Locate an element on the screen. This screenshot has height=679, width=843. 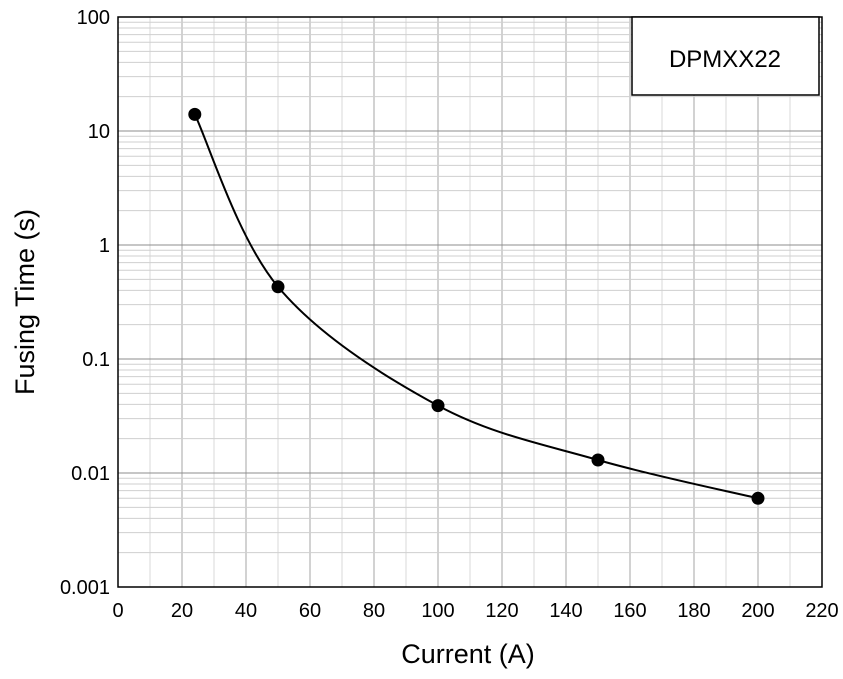
legend-box is located at coordinates (725, 56).